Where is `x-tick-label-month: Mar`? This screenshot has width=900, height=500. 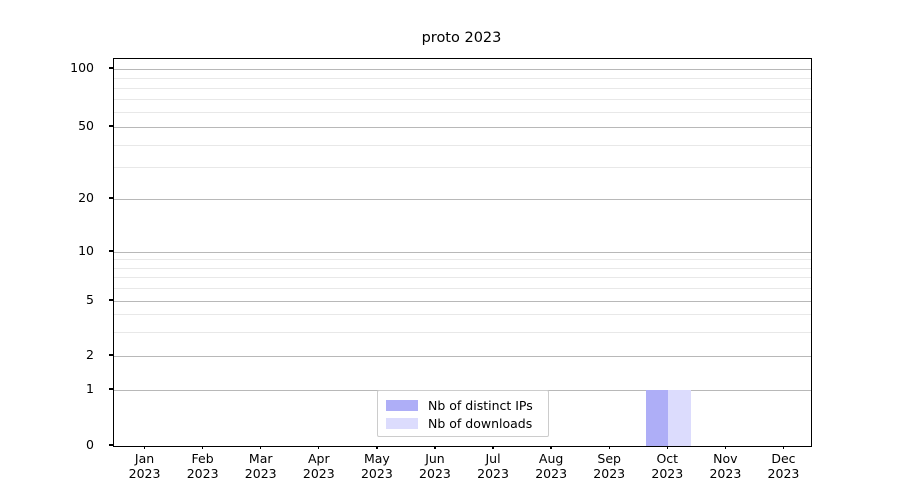
x-tick-label-month: Mar is located at coordinates (260, 458).